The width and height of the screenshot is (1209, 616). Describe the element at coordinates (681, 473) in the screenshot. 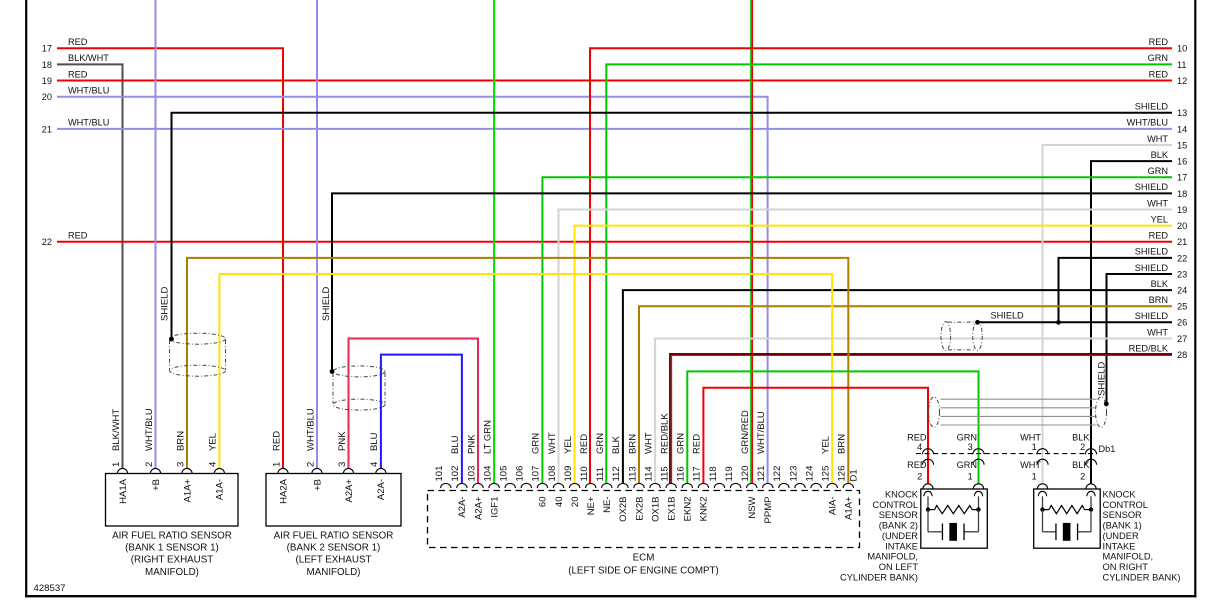

I see `svg-text: 116` at that location.